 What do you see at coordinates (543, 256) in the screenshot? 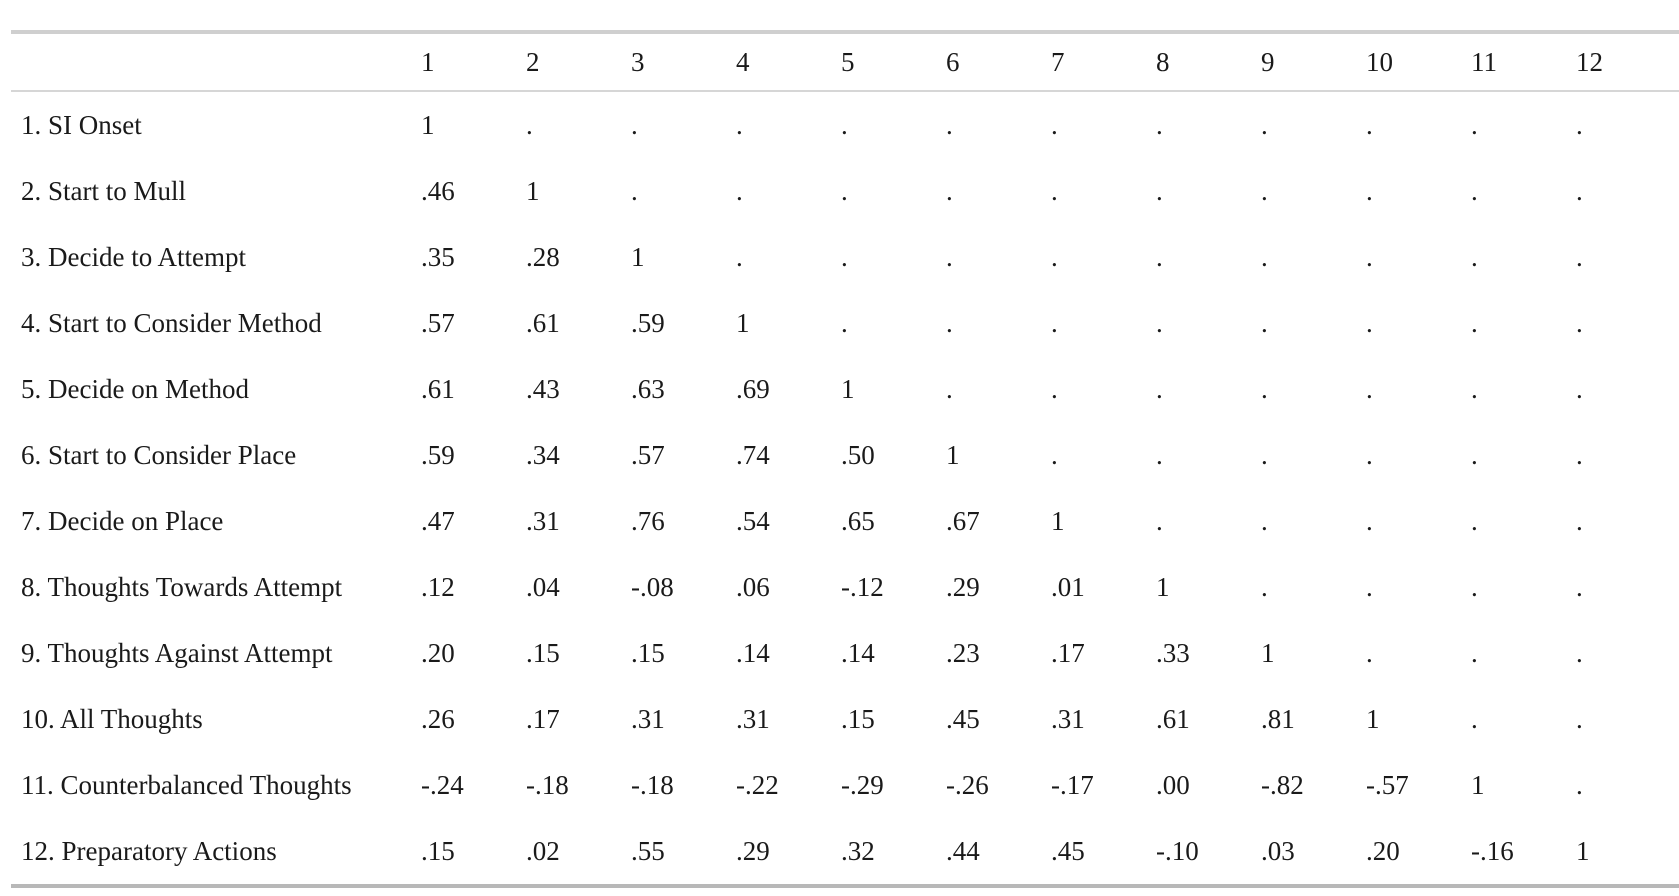
I see `correlation-cell: .28` at bounding box center [543, 256].